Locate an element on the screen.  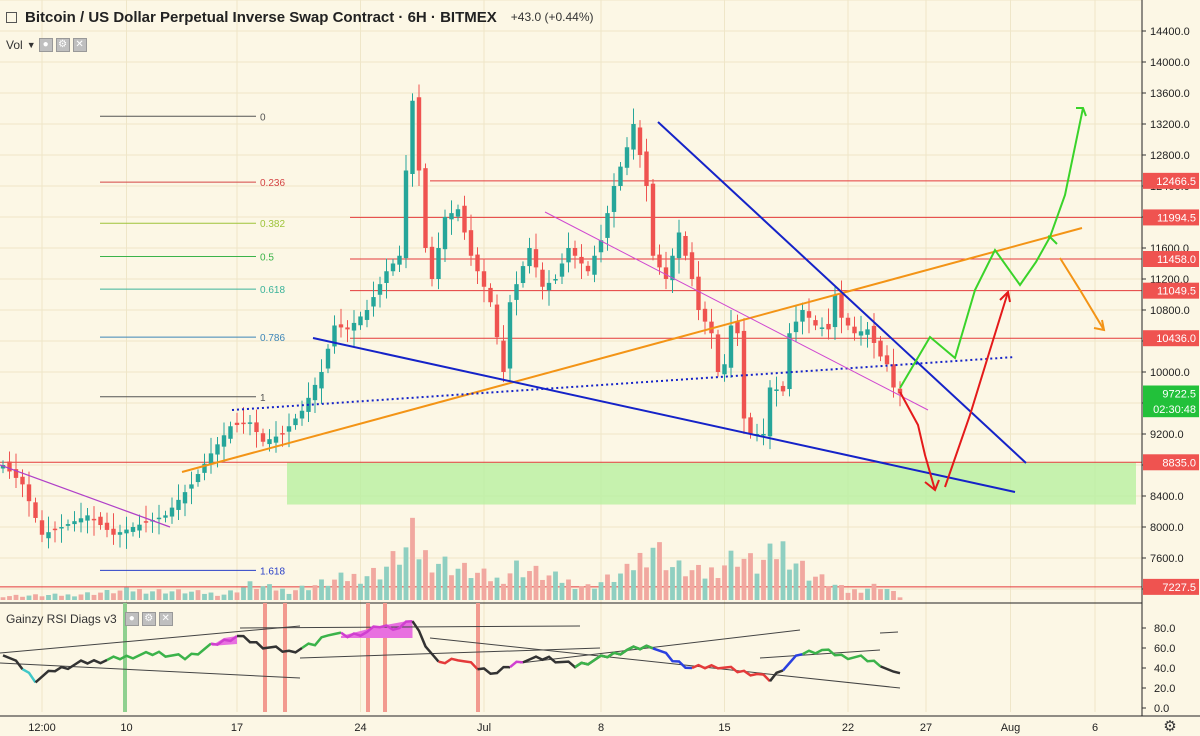
price-tick-label: 13200.0 is located at coordinates (1170, 125).